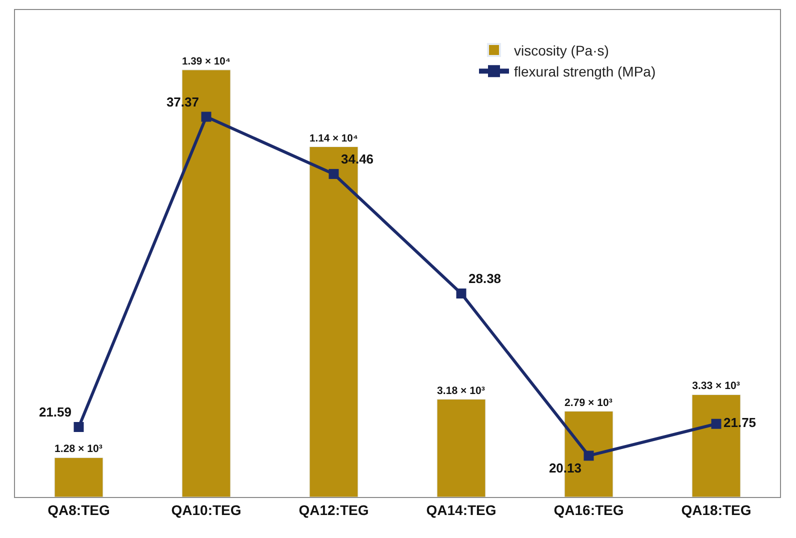 This screenshot has height=538, width=796. I want to click on data-label: 3.18 × 10³, so click(461, 390).